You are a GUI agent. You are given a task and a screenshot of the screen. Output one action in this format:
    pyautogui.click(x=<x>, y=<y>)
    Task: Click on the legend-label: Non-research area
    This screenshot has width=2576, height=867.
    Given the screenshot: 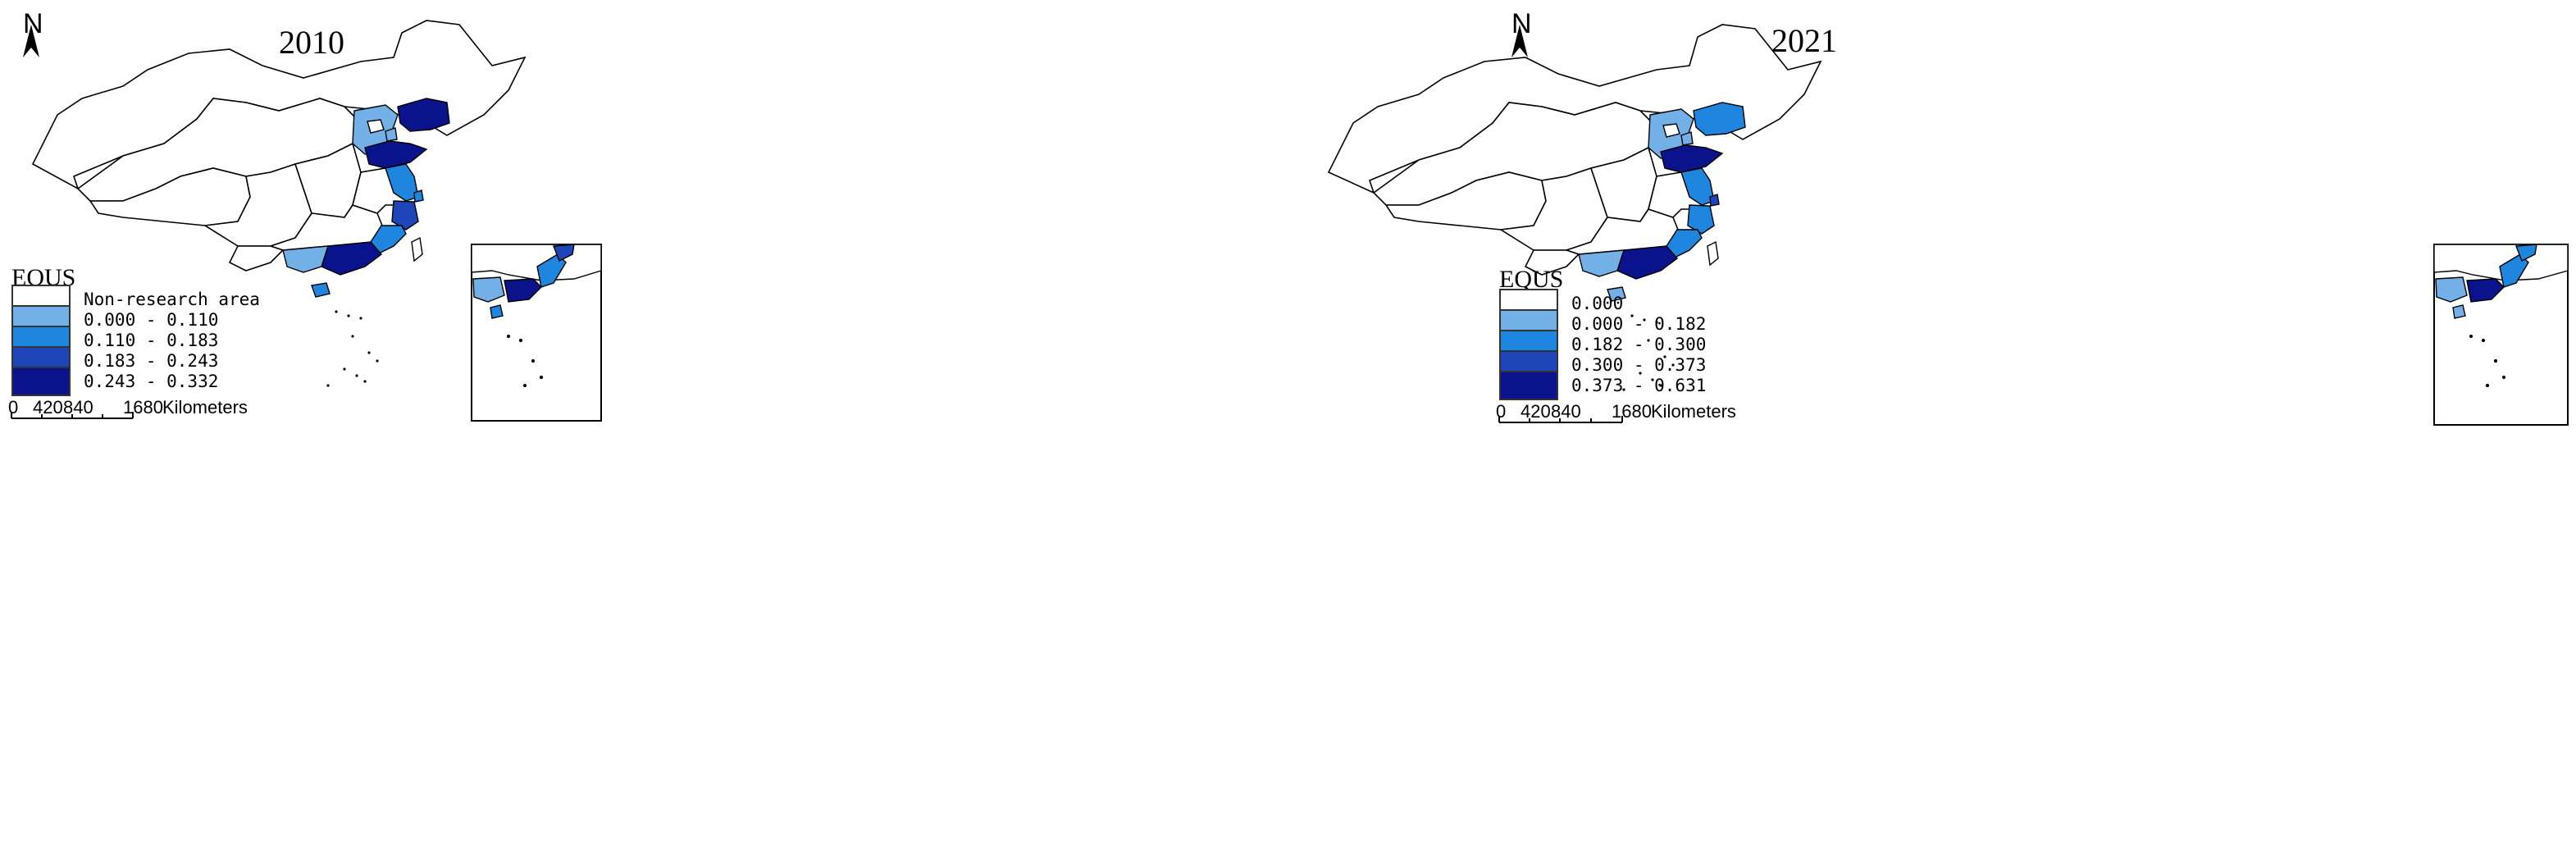 What is the action you would take?
    pyautogui.click(x=172, y=299)
    